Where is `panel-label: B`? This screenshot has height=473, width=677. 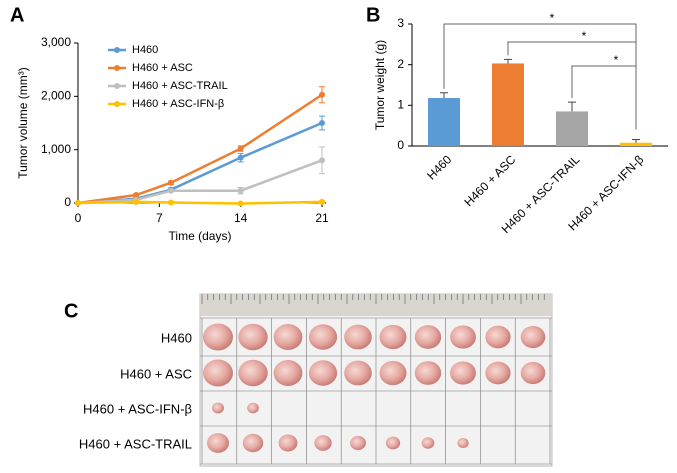 panel-label: B is located at coordinates (373, 15).